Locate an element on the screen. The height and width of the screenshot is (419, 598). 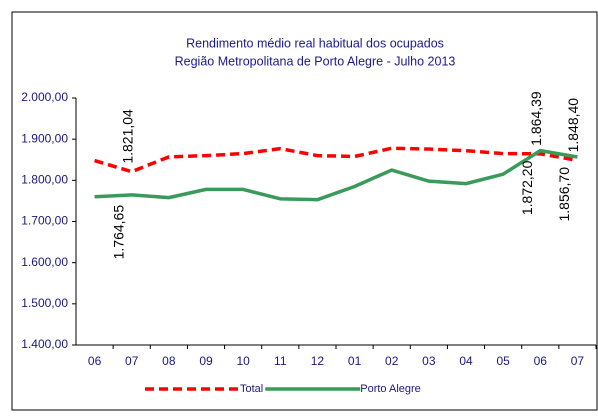
x-tick-label: 03 is located at coordinates (429, 361).